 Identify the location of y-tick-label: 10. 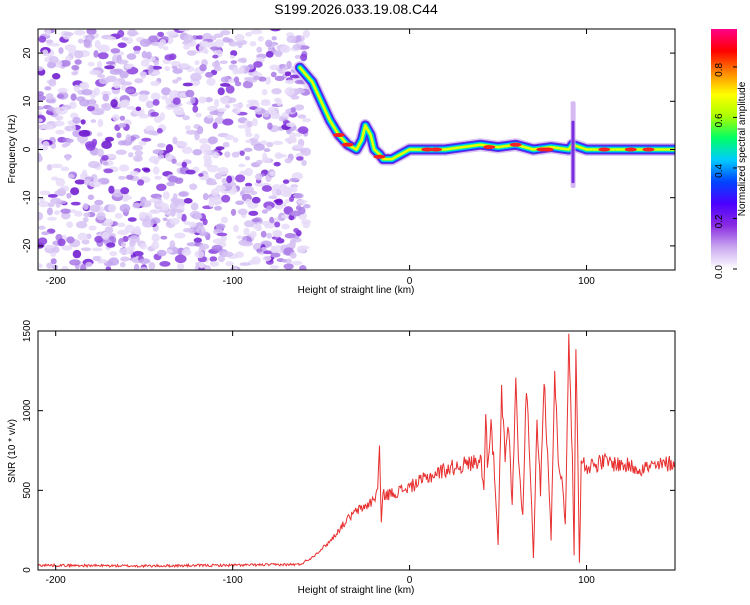
(27, 101).